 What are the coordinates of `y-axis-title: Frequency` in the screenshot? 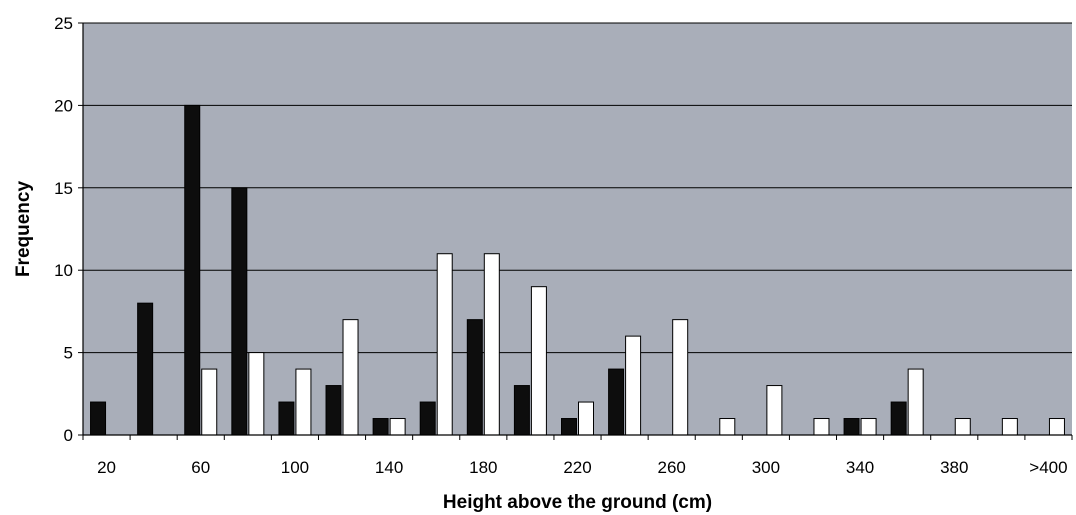 It's located at (23, 229).